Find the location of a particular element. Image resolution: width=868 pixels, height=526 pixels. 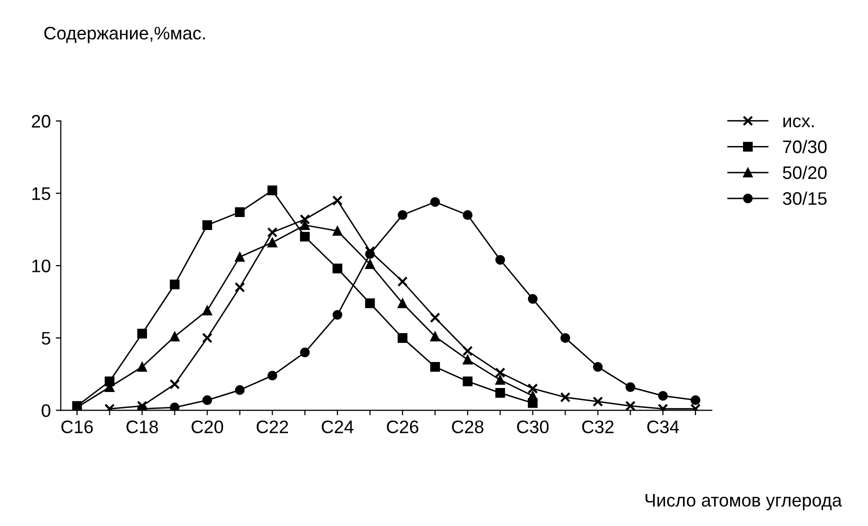

x-tick-label: C20 is located at coordinates (208, 427).